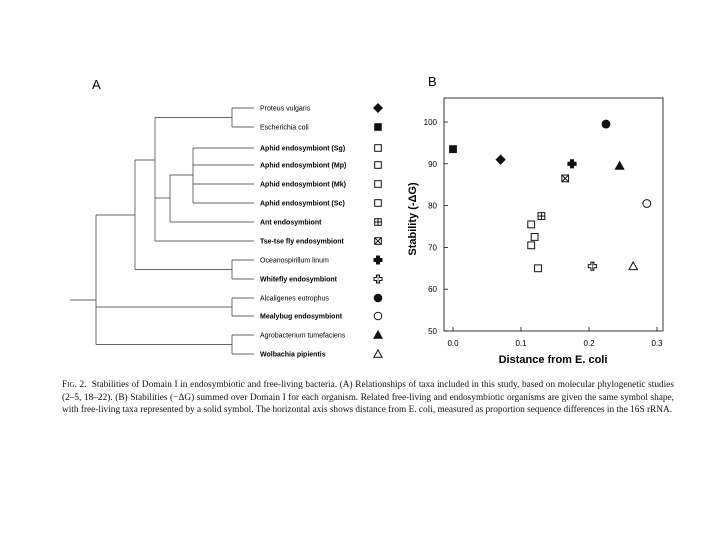 The width and height of the screenshot is (720, 540). What do you see at coordinates (521, 343) in the screenshot?
I see `x-tick-label: 0.1` at bounding box center [521, 343].